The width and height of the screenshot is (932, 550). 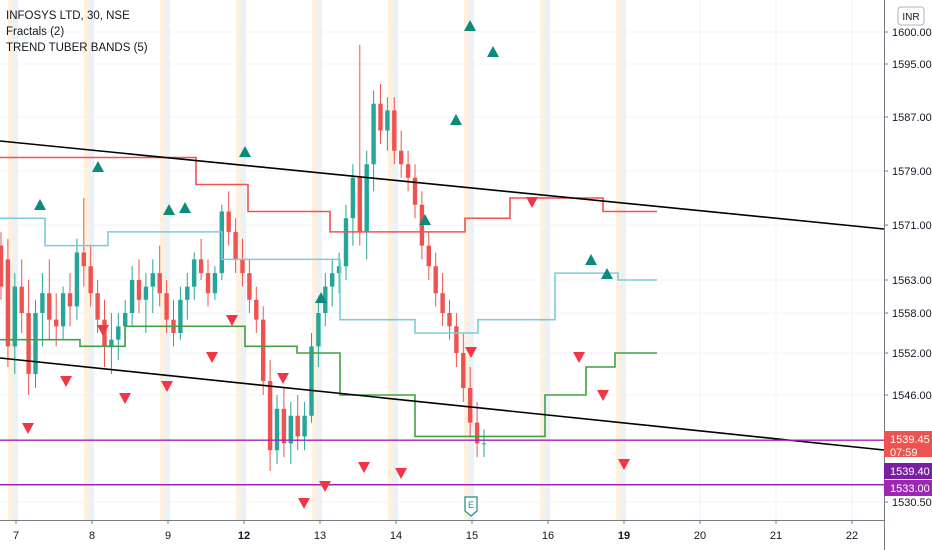 What do you see at coordinates (328, 194) in the screenshot?
I see `band-upper-line` at bounding box center [328, 194].